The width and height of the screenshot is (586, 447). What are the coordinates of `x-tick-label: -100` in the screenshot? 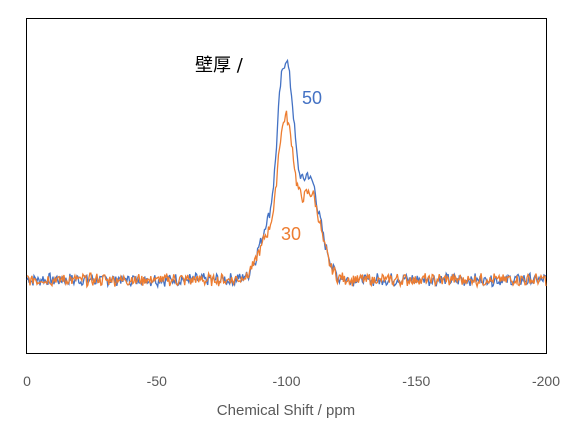 It's located at (286, 381).